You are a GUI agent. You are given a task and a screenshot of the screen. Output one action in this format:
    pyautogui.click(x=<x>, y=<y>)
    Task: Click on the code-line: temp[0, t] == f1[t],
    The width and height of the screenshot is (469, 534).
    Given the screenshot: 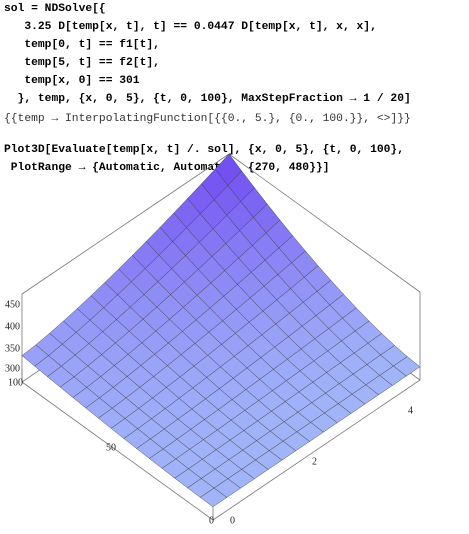 What is the action you would take?
    pyautogui.click(x=82, y=45)
    